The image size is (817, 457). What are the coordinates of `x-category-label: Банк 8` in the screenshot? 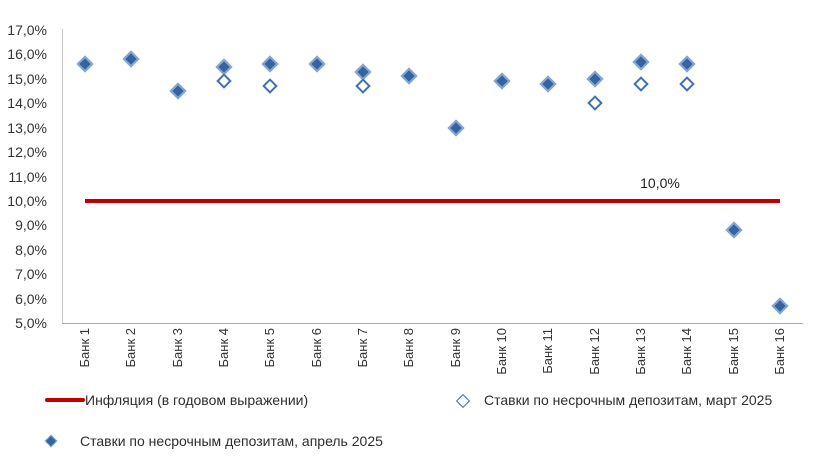 It's located at (409, 348).